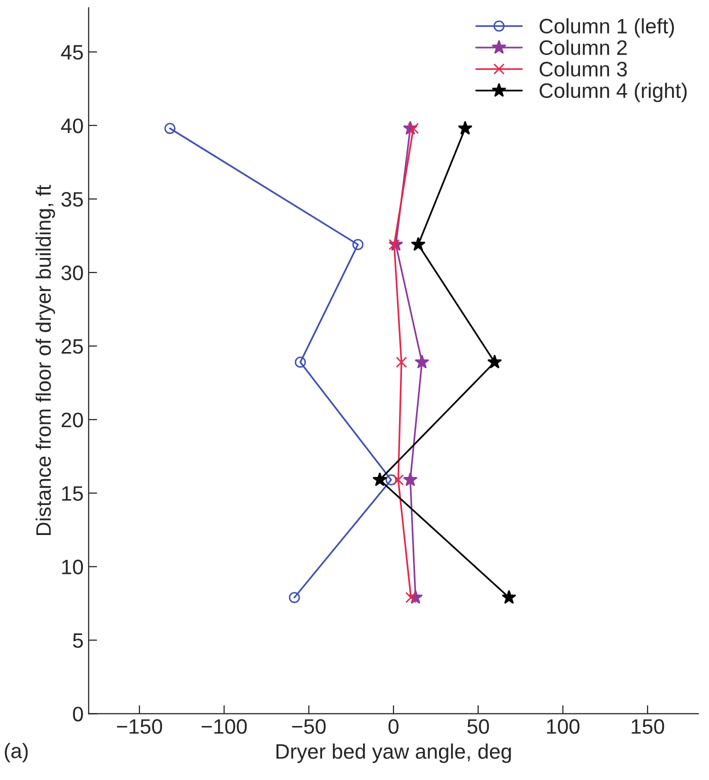  I want to click on legend-label: Column 3, so click(583, 69).